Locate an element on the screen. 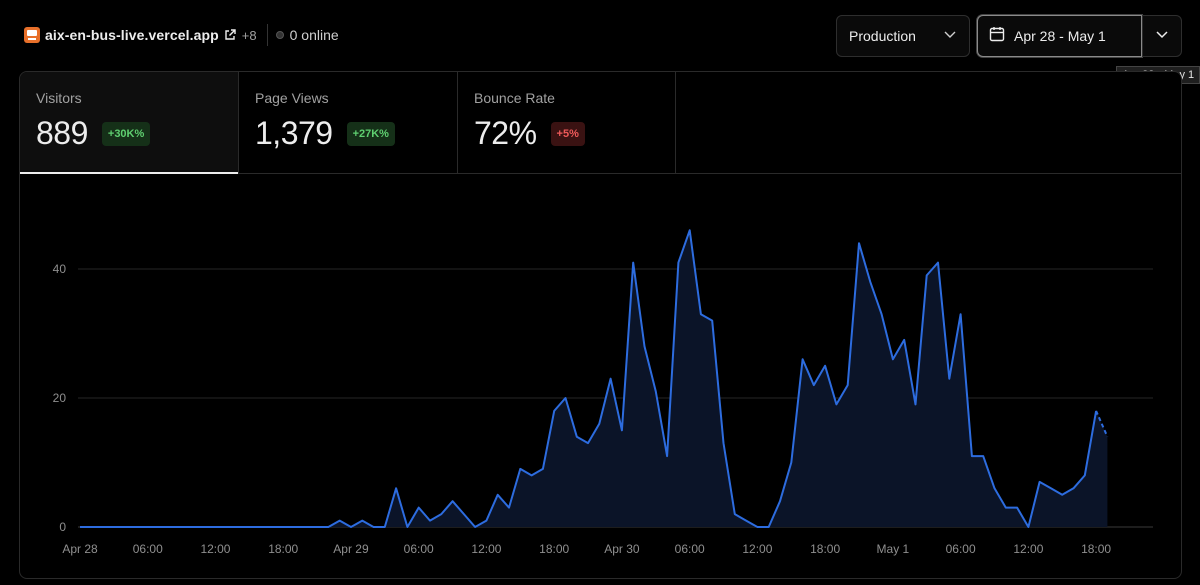  external-link-icon is located at coordinates (230, 35).